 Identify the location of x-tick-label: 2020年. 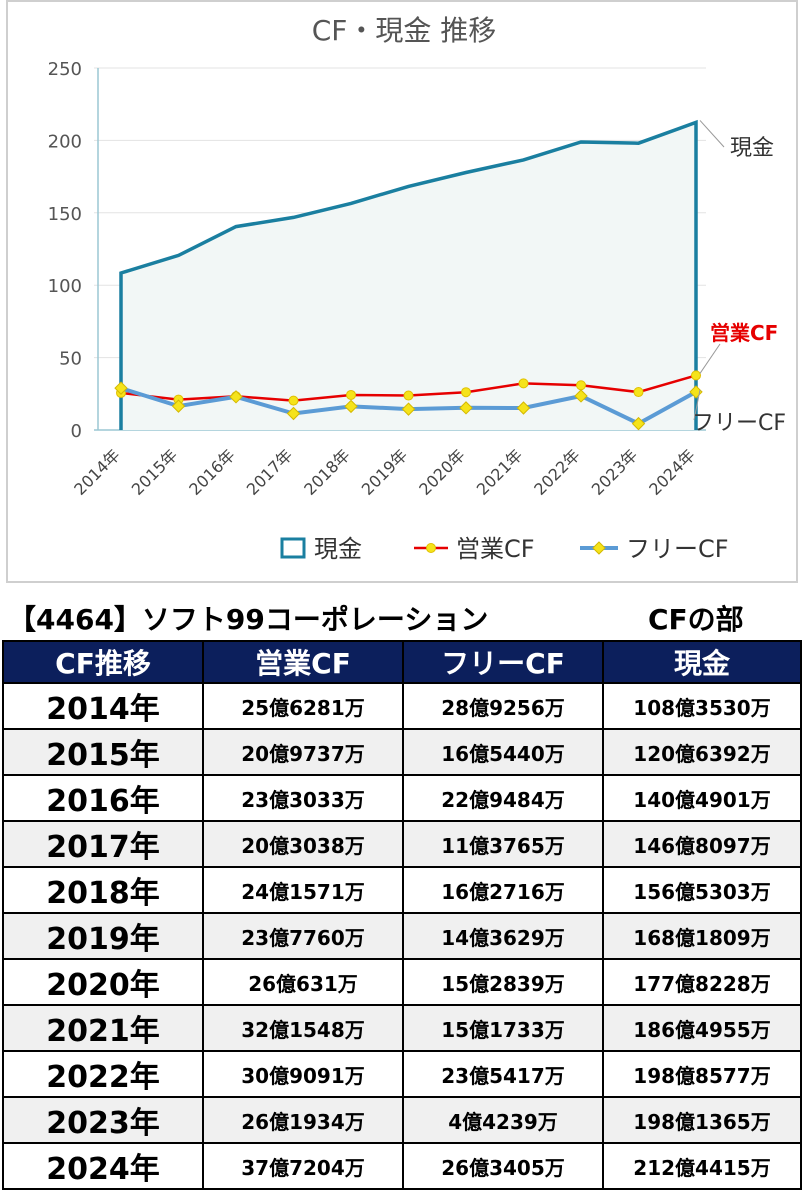
(442, 472).